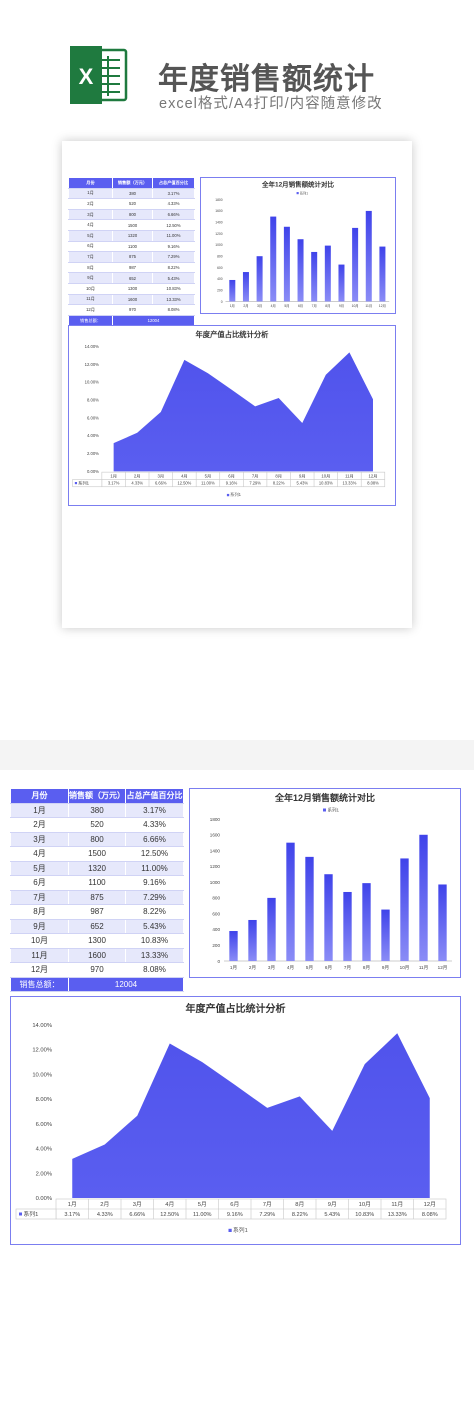 This screenshot has width=474, height=1410. Describe the element at coordinates (251, 1115) in the screenshot. I see `area-series` at that location.